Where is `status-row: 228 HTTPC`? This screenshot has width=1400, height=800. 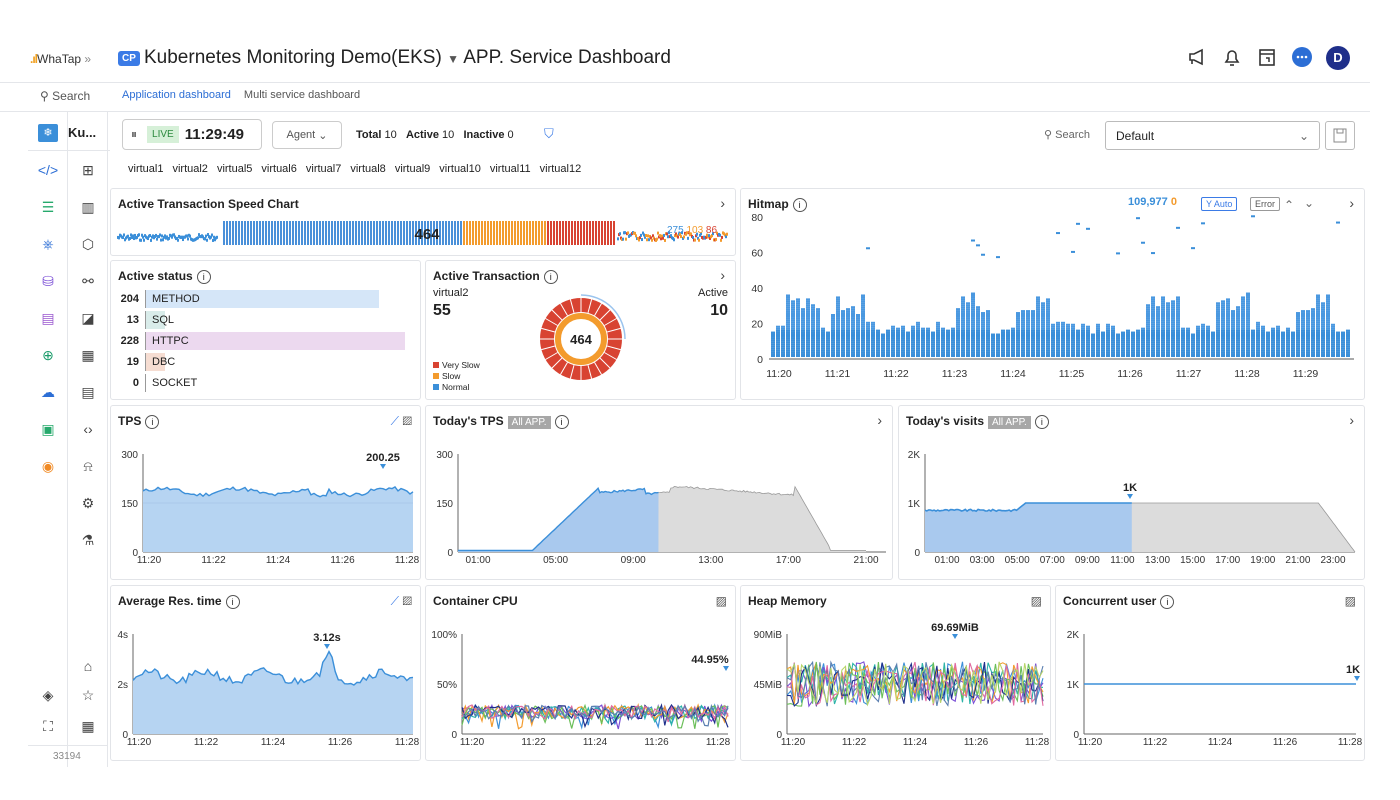
status-row: 228 HTTPC is located at coordinates (261, 341).